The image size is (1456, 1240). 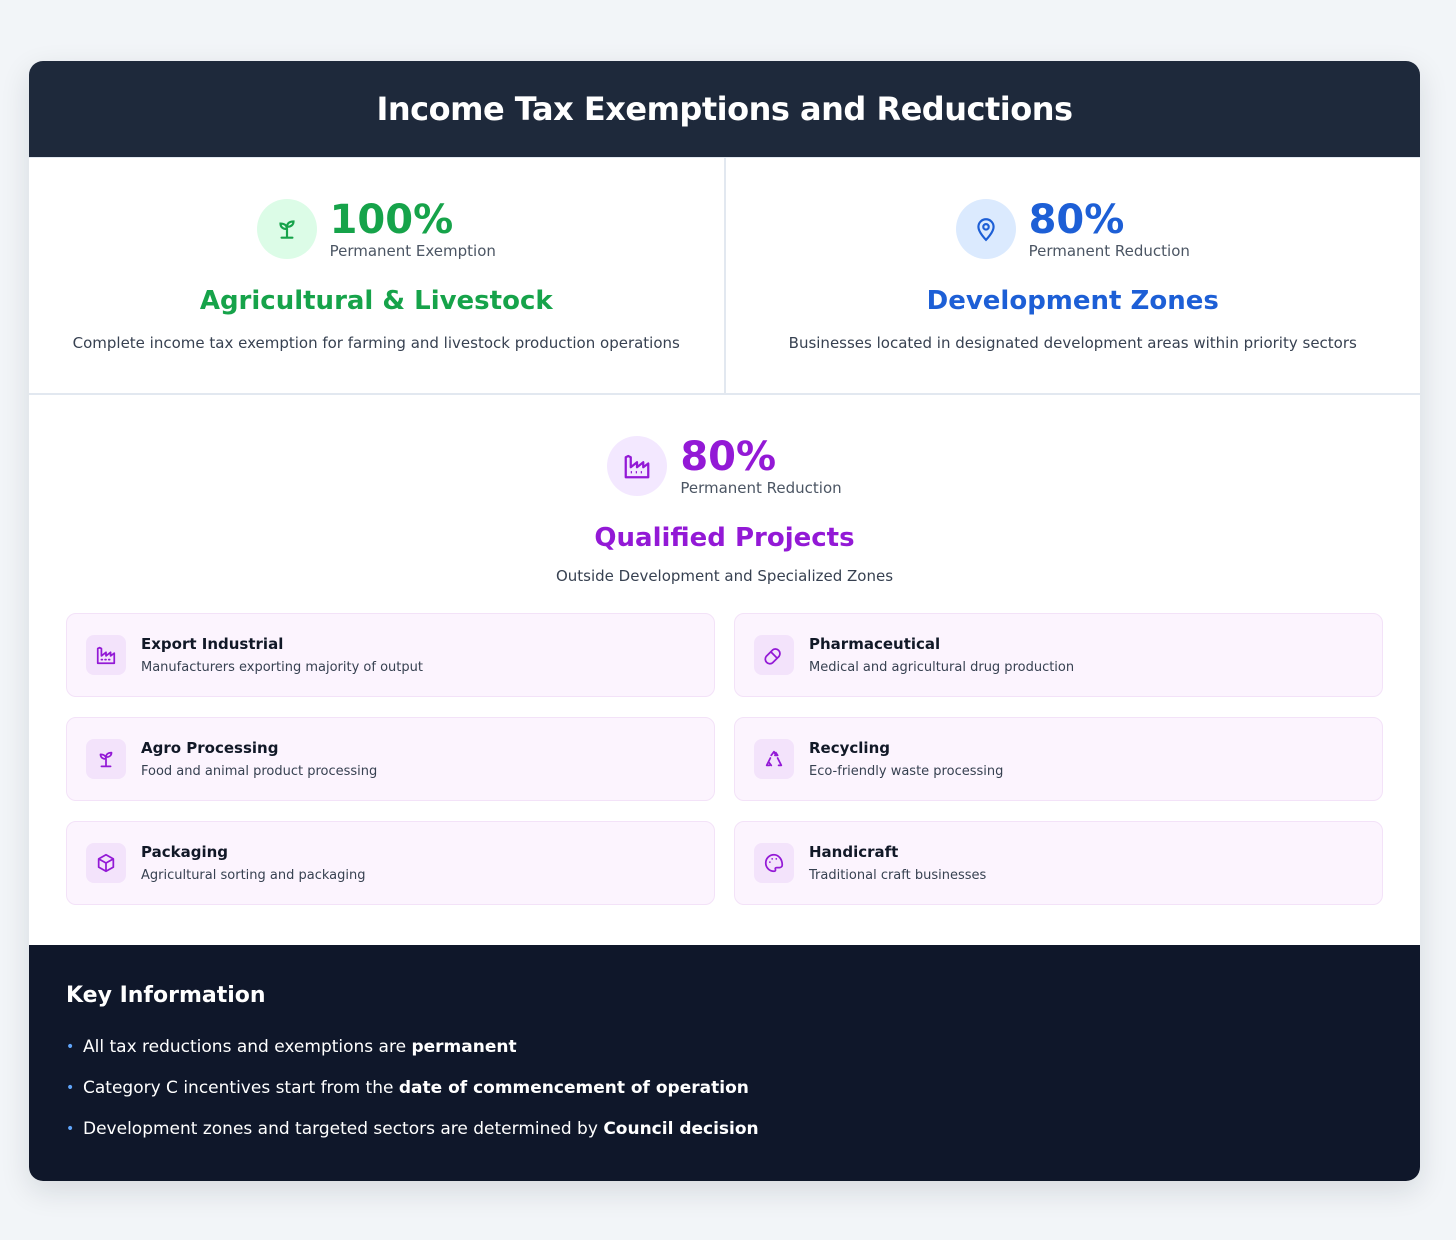 What do you see at coordinates (942, 667) in the screenshot?
I see `project-description: Medical and agricultural drug production` at bounding box center [942, 667].